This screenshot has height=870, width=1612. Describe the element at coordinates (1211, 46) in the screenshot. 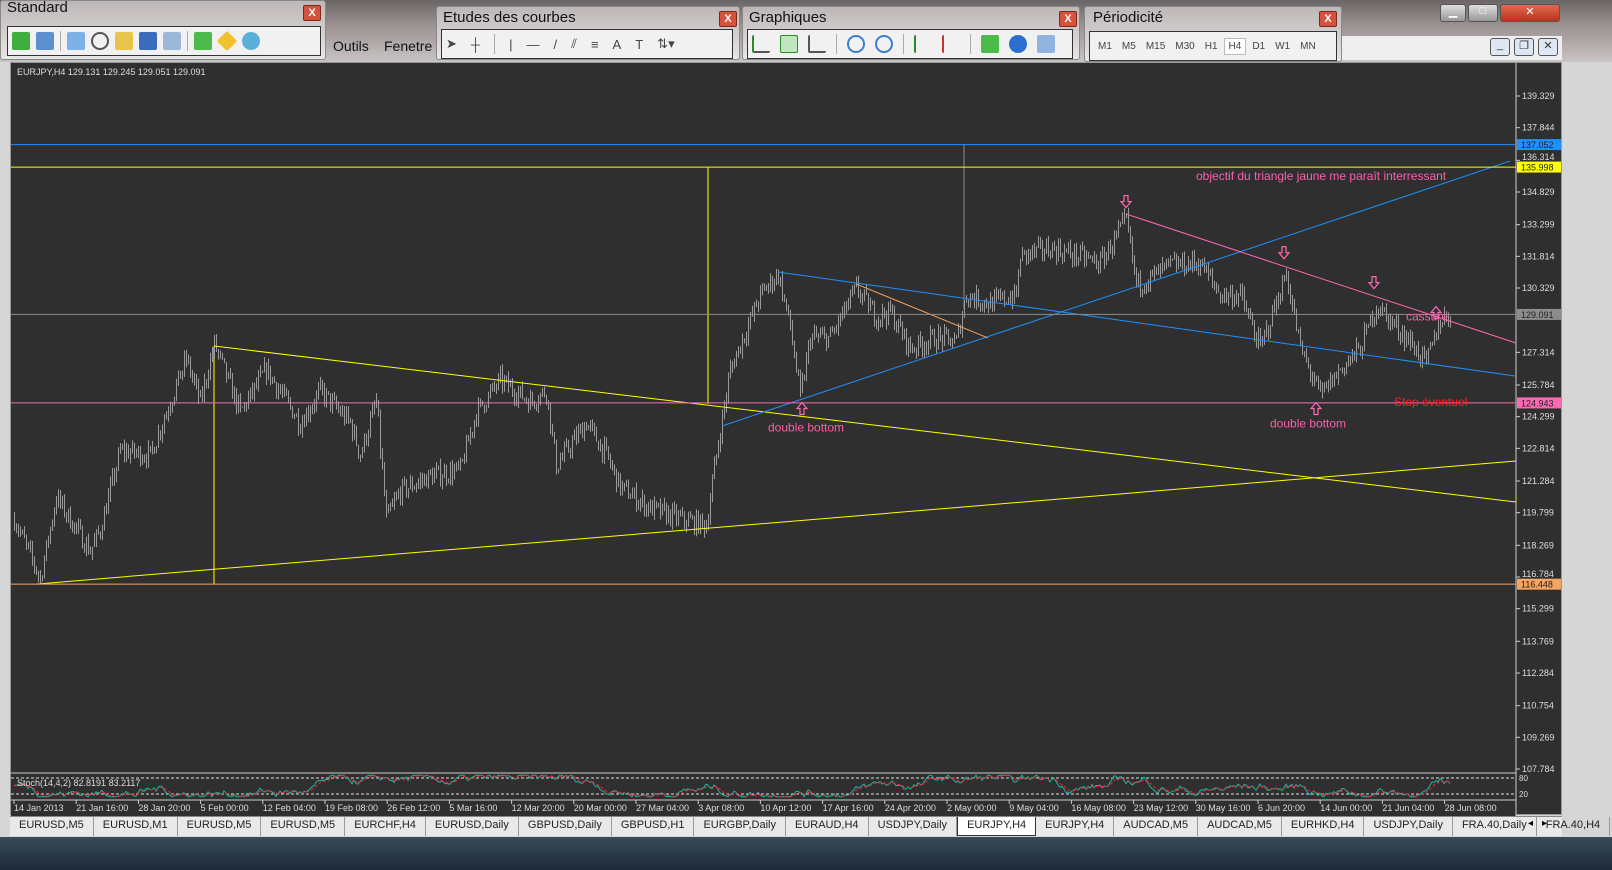

I see `period-h1: H1` at that location.